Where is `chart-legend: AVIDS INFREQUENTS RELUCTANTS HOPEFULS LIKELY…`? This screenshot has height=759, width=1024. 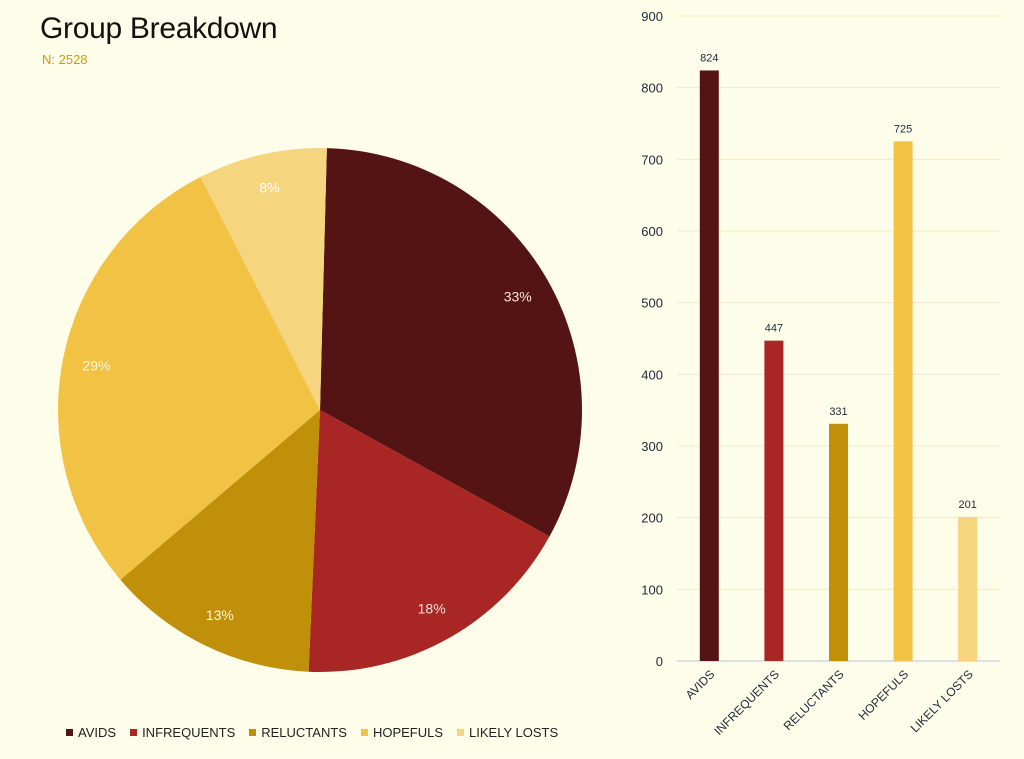 chart-legend: AVIDS INFREQUENTS RELUCTANTS HOPEFULS LIKELY… is located at coordinates (319, 732).